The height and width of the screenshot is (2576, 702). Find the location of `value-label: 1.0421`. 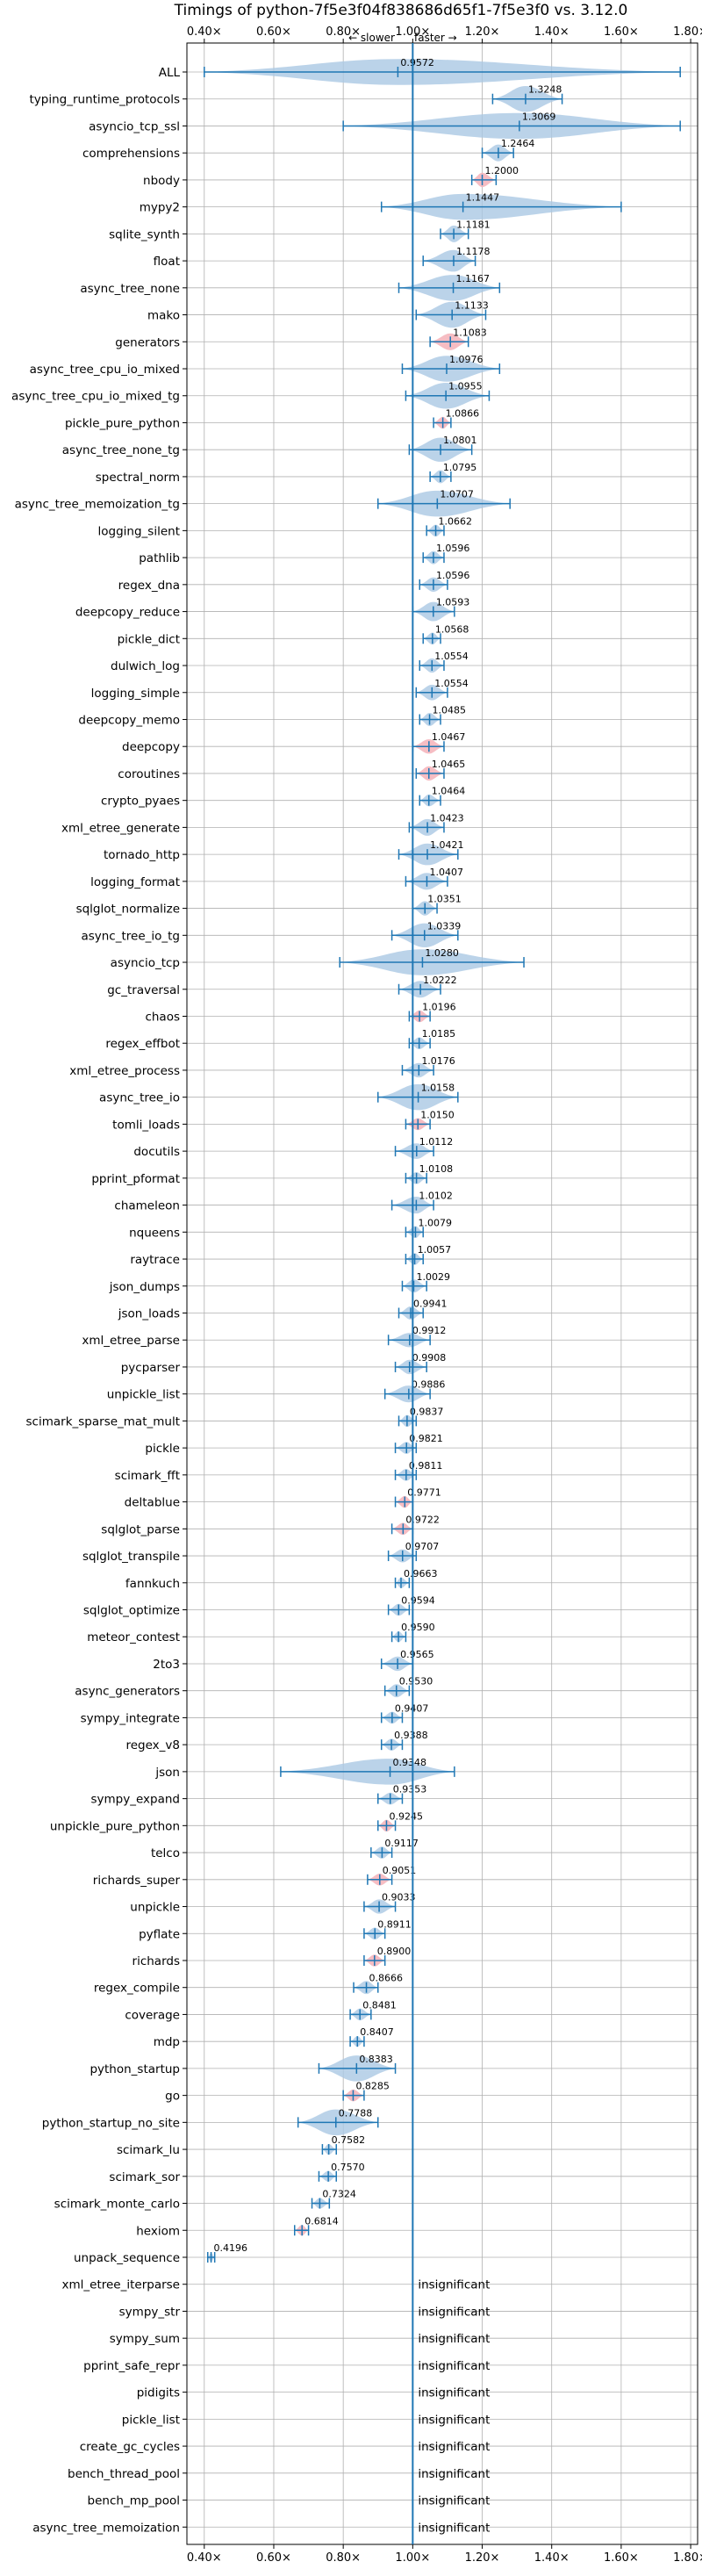

value-label: 1.0421 is located at coordinates (447, 845).